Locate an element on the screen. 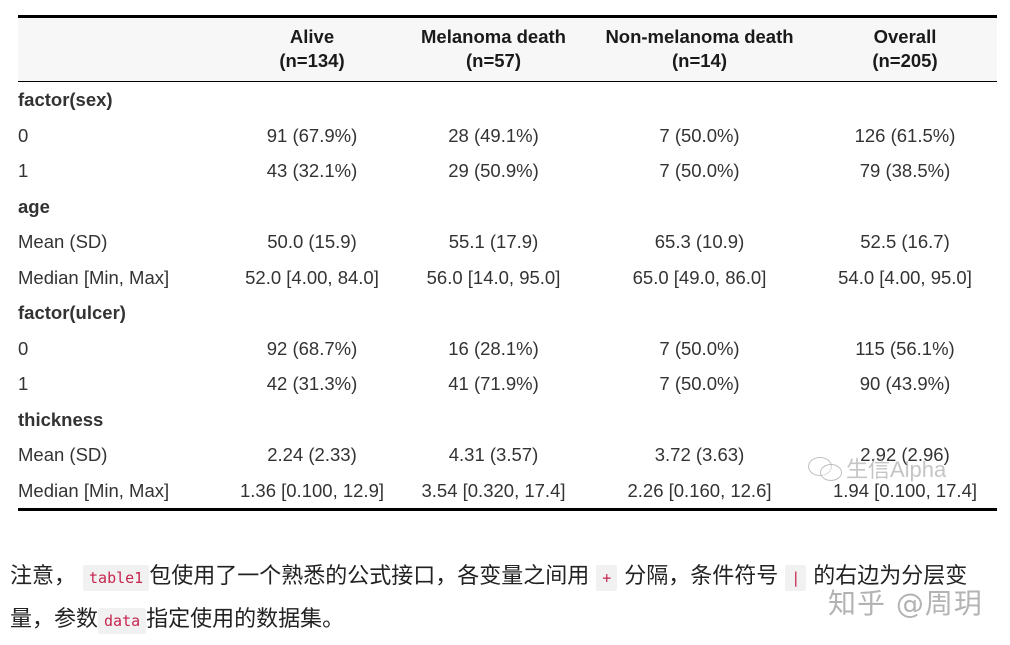  cell-melanoma-death: 4.31 (3.57) is located at coordinates (493, 454).